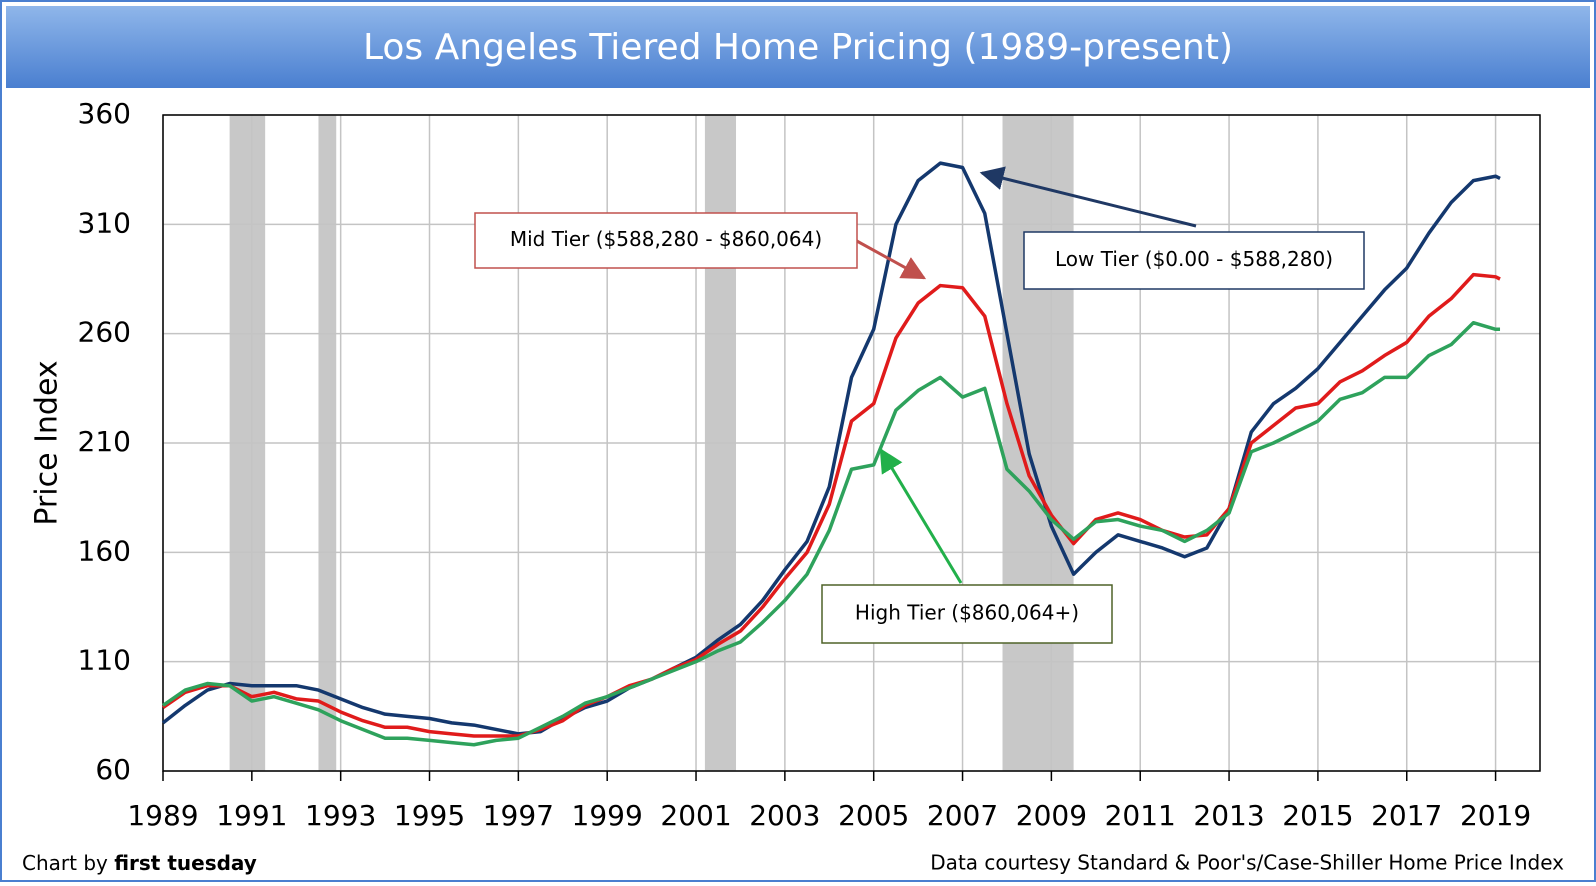  What do you see at coordinates (784, 815) in the screenshot?
I see `x-tick-label: 2003` at bounding box center [784, 815].